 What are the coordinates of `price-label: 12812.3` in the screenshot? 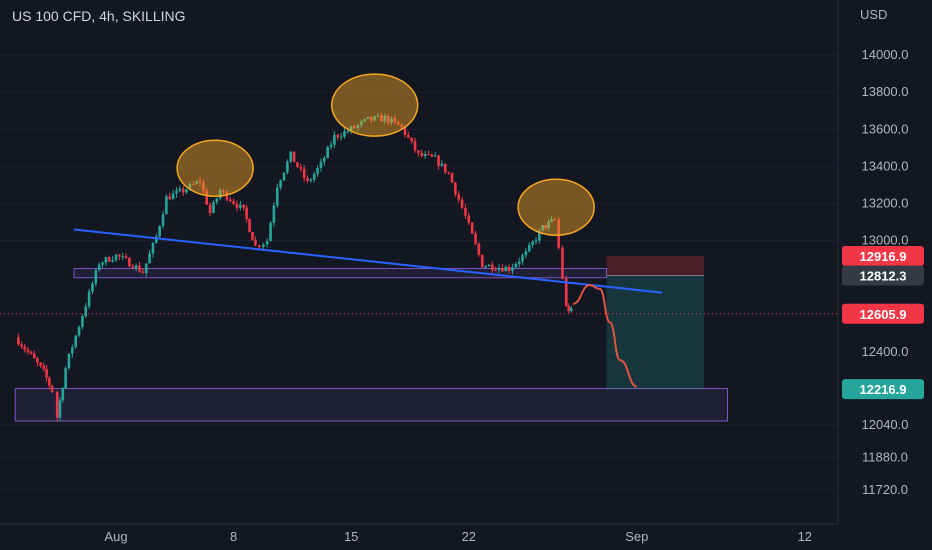 It's located at (883, 275).